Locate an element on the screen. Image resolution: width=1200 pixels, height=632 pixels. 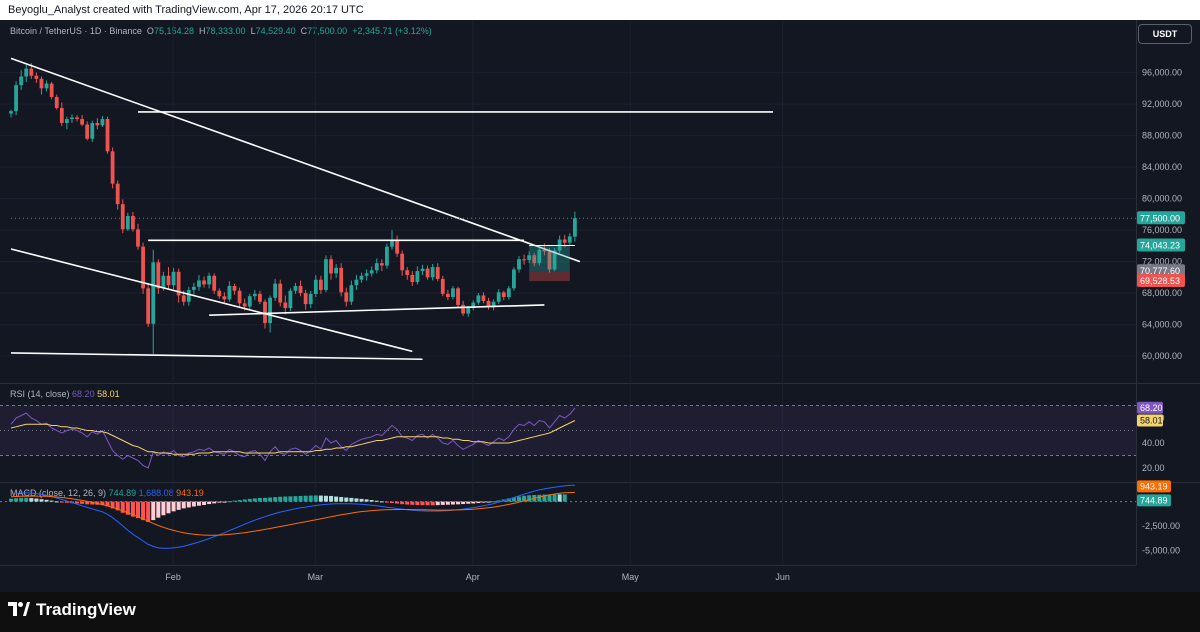
rsi-tick-label: 20.00 is located at coordinates (1153, 468).